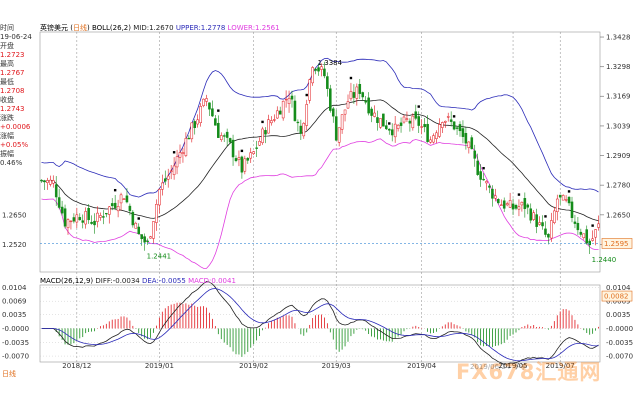 Image resolution: width=640 pixels, height=400 pixels. I want to click on macd-tick-label: 0.0104, so click(618, 288).